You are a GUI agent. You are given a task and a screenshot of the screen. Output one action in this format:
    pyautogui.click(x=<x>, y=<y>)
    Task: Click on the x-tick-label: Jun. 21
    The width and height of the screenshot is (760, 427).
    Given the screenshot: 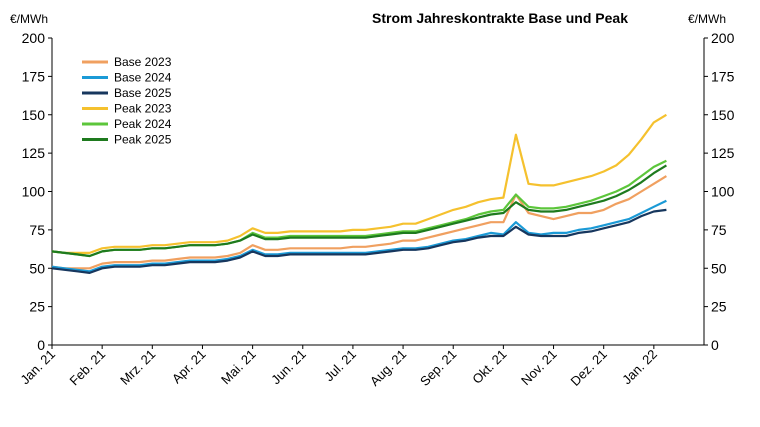 What is the action you would take?
    pyautogui.click(x=288, y=367)
    